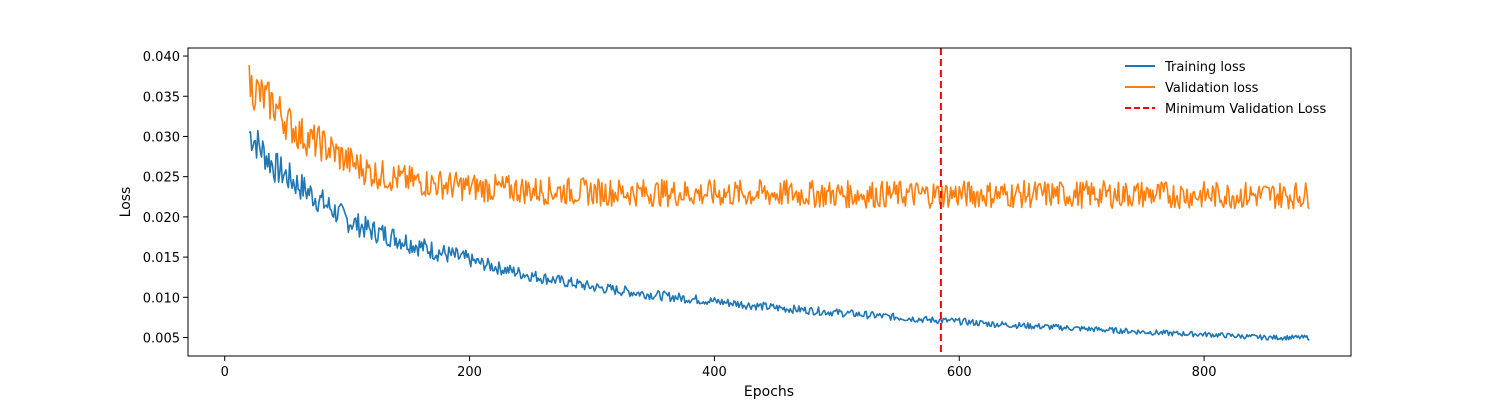  I want to click on y-tick-label: 0.015, so click(161, 258).